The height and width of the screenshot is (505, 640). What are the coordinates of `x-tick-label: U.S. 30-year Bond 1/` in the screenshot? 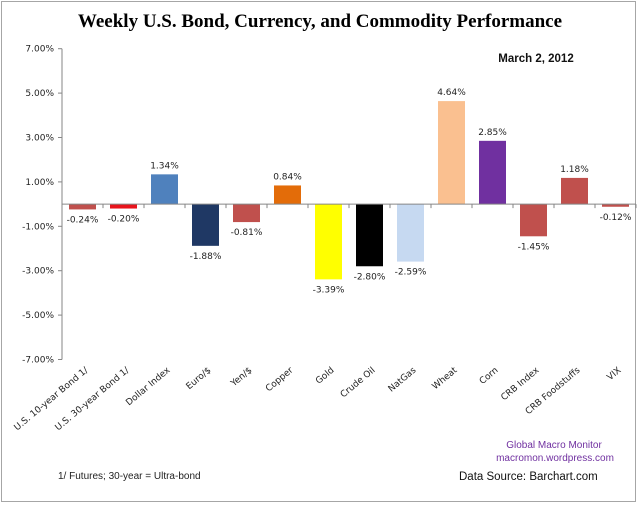 It's located at (93, 399).